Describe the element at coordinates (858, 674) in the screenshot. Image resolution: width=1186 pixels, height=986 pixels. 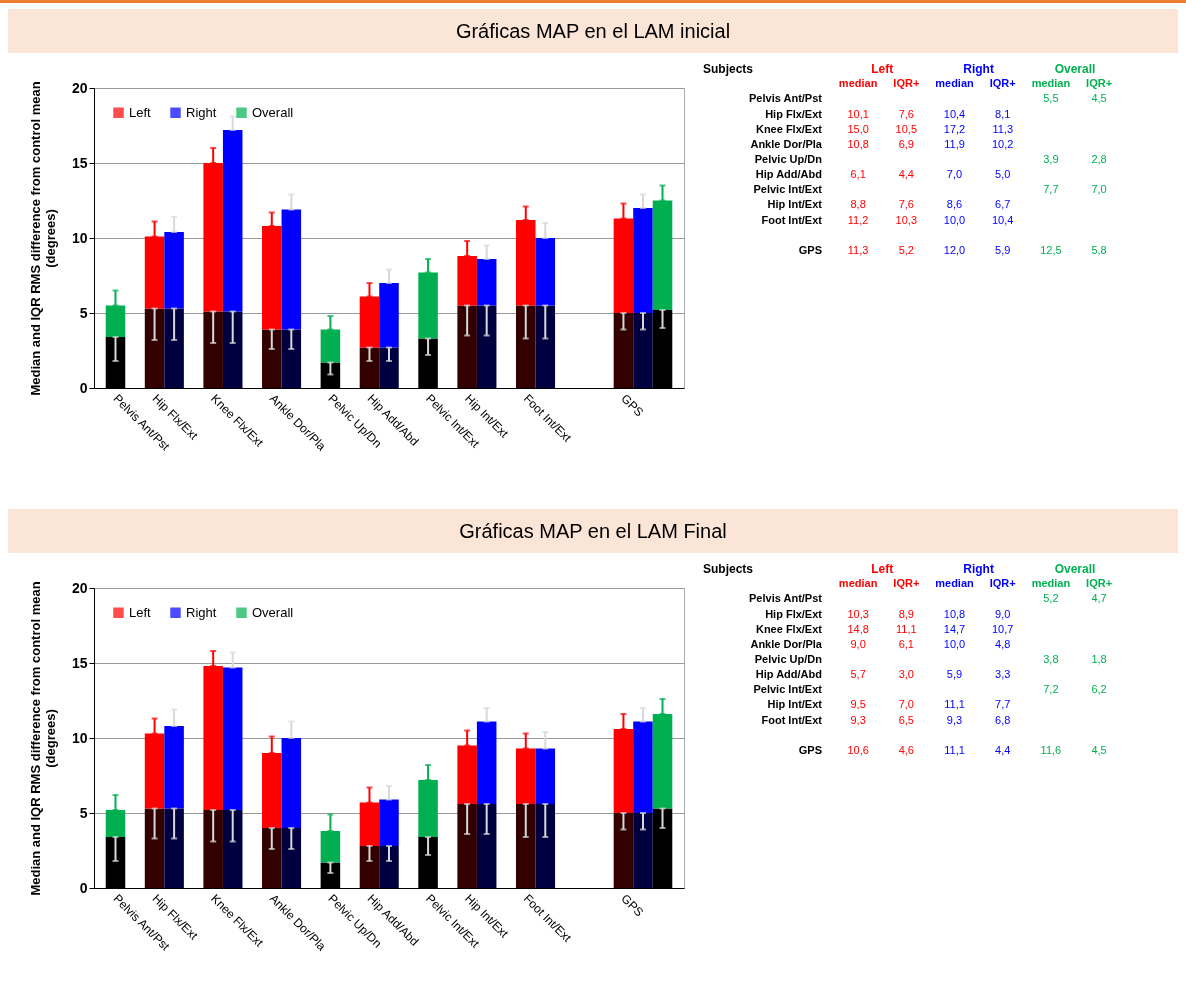
I see `data-label: 5,7` at that location.